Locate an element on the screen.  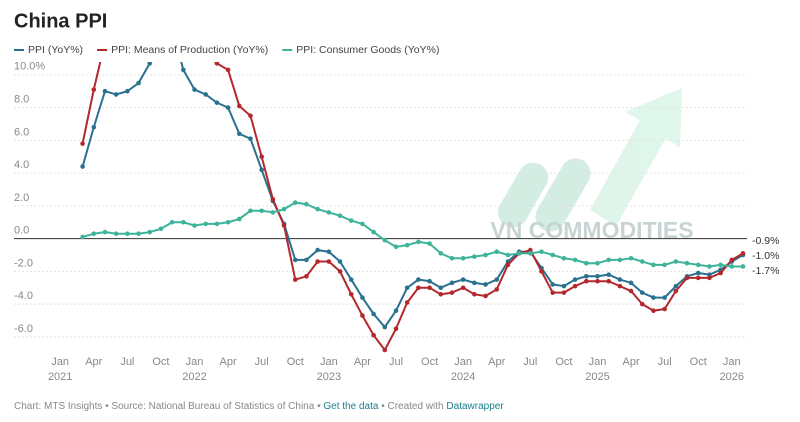
y-tick-label: -6.0 is located at coordinates (23, 329).